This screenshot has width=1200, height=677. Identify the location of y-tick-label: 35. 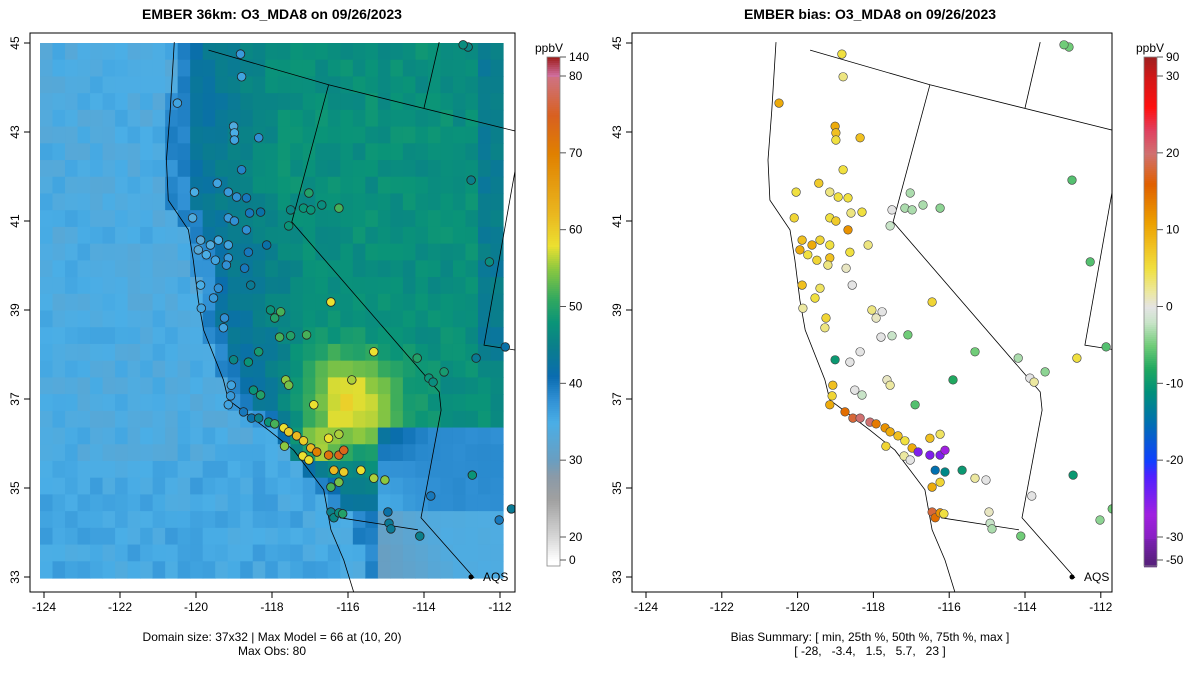
(15, 488).